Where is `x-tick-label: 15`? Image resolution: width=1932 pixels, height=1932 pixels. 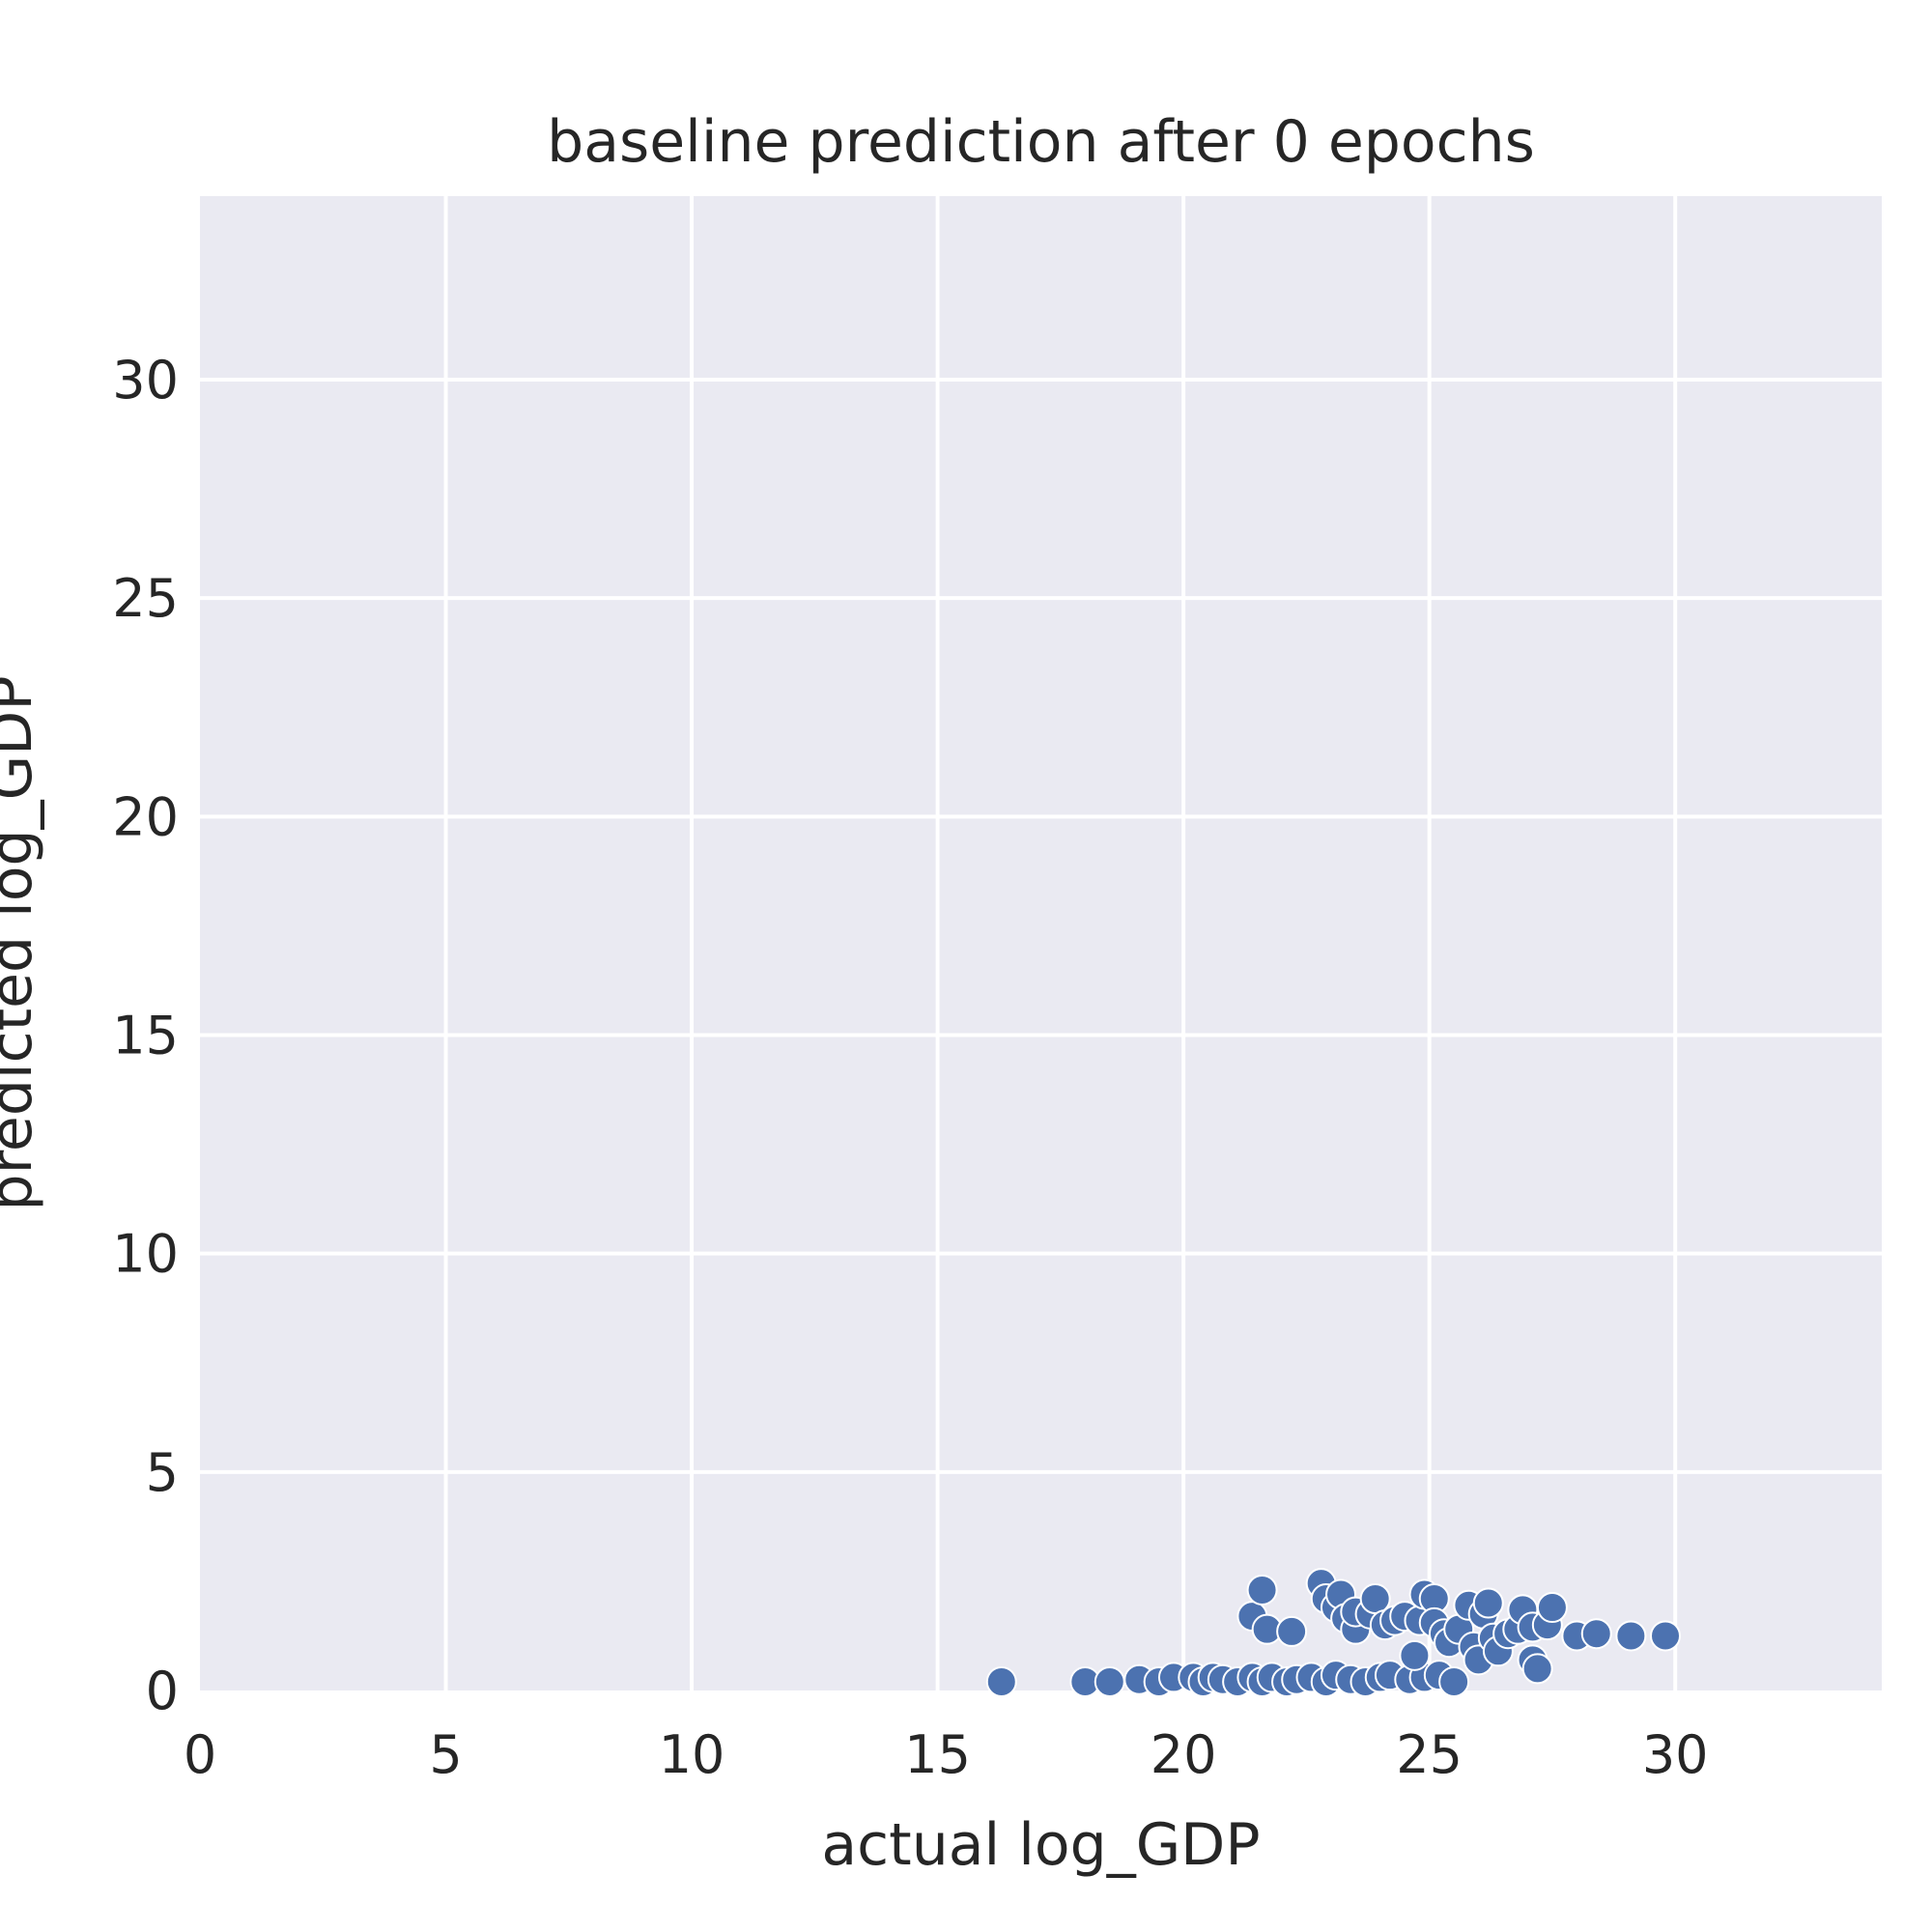 x-tick-label: 15 is located at coordinates (937, 1754).